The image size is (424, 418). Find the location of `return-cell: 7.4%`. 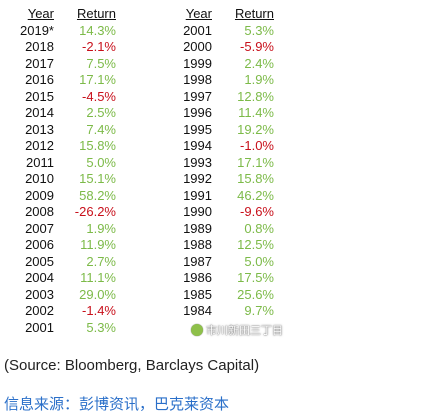

return-cell: 7.4% is located at coordinates (101, 129).